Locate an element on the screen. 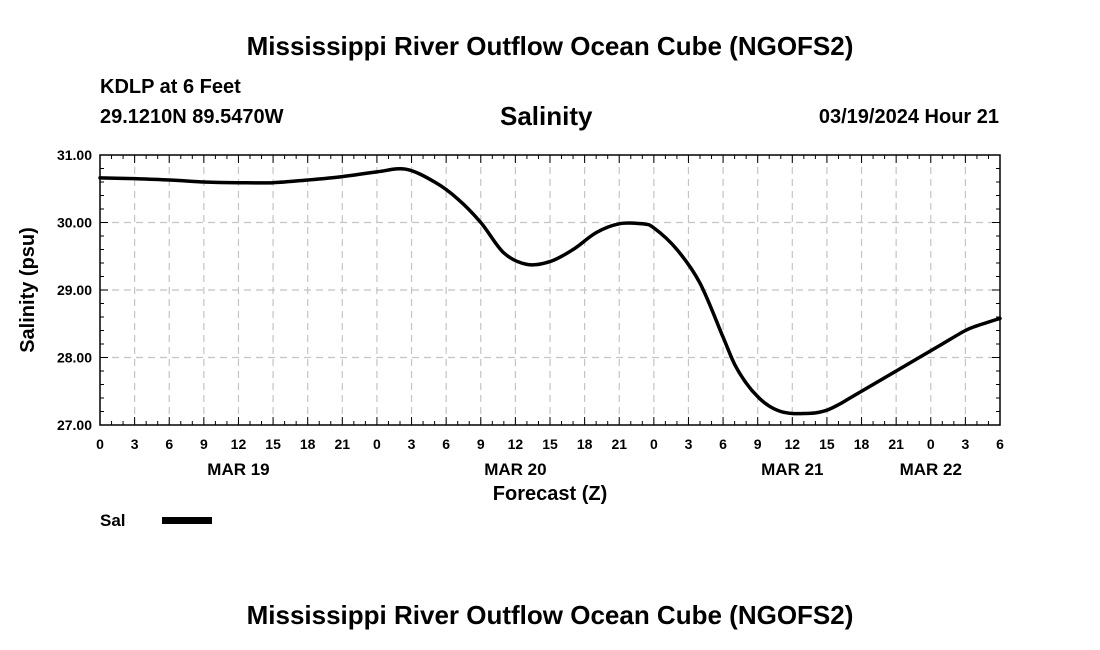  legend-swatch-sal is located at coordinates (187, 520).